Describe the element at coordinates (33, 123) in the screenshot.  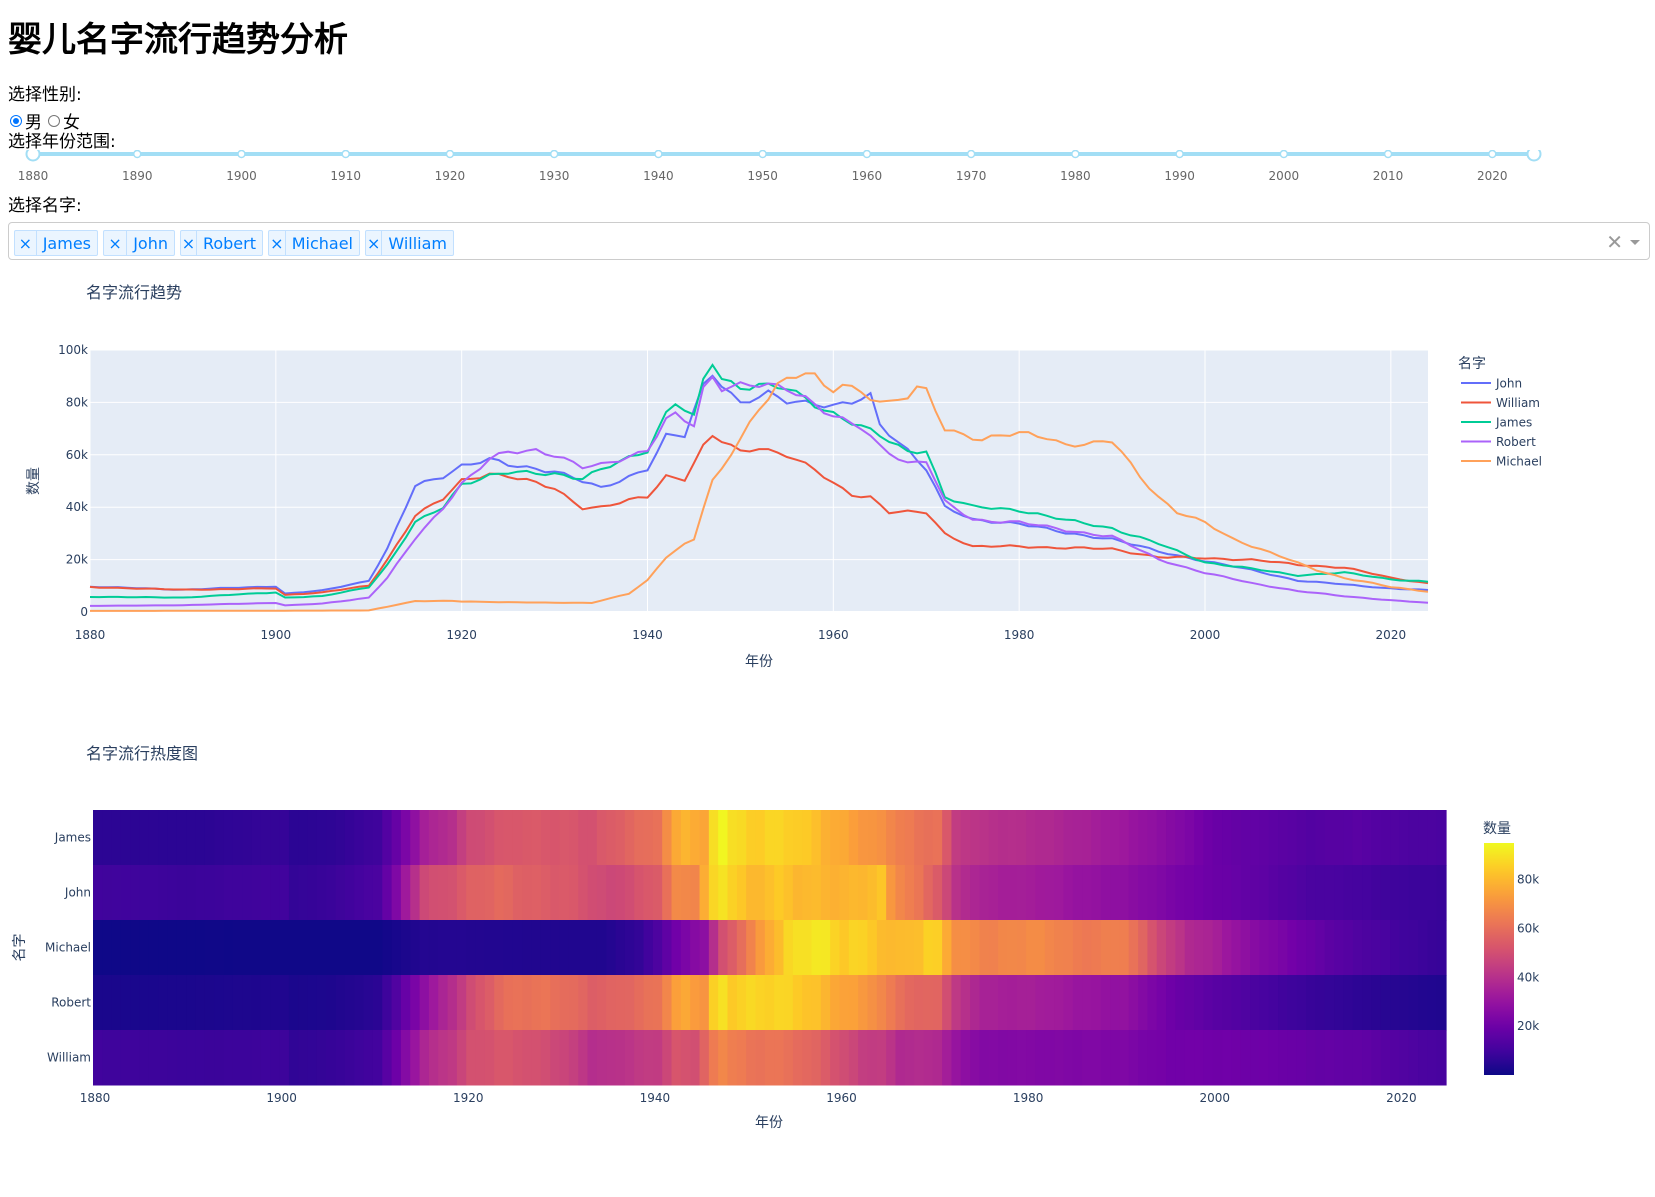
I see `gender-male-label: 男` at that location.